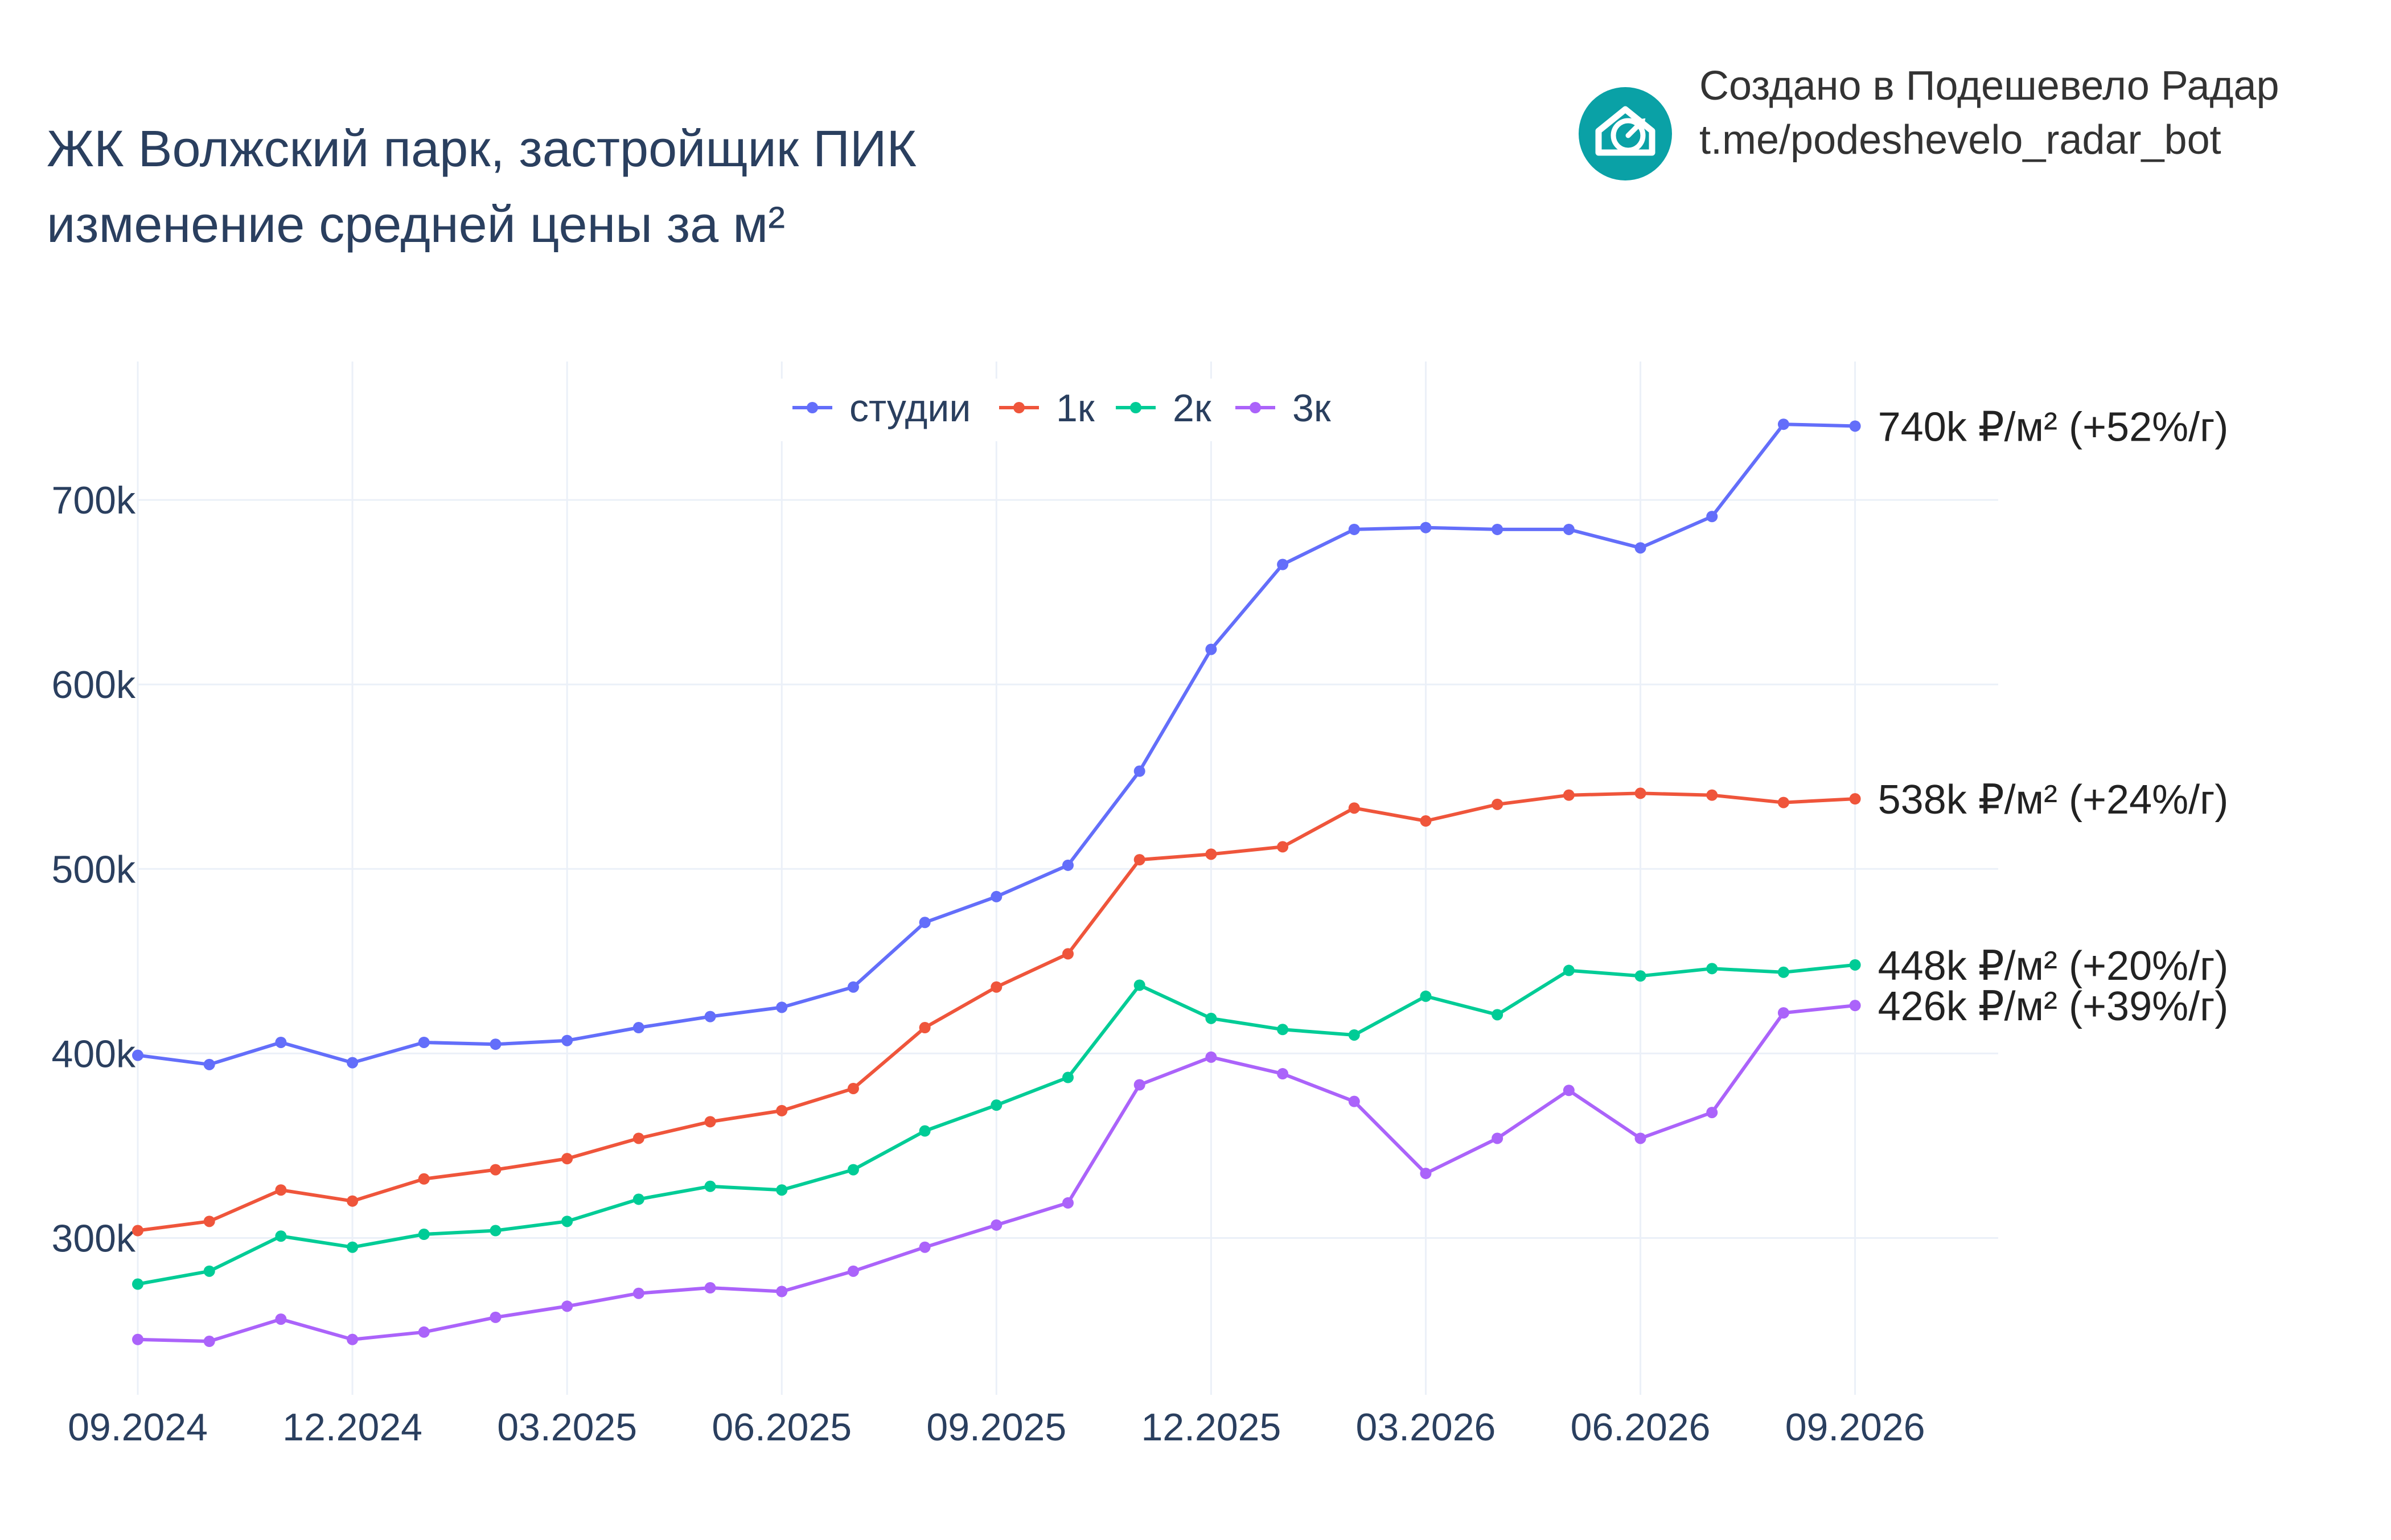 The height and width of the screenshot is (1540, 2391). Describe the element at coordinates (94, 685) in the screenshot. I see `y-tick-label: 600k` at that location.